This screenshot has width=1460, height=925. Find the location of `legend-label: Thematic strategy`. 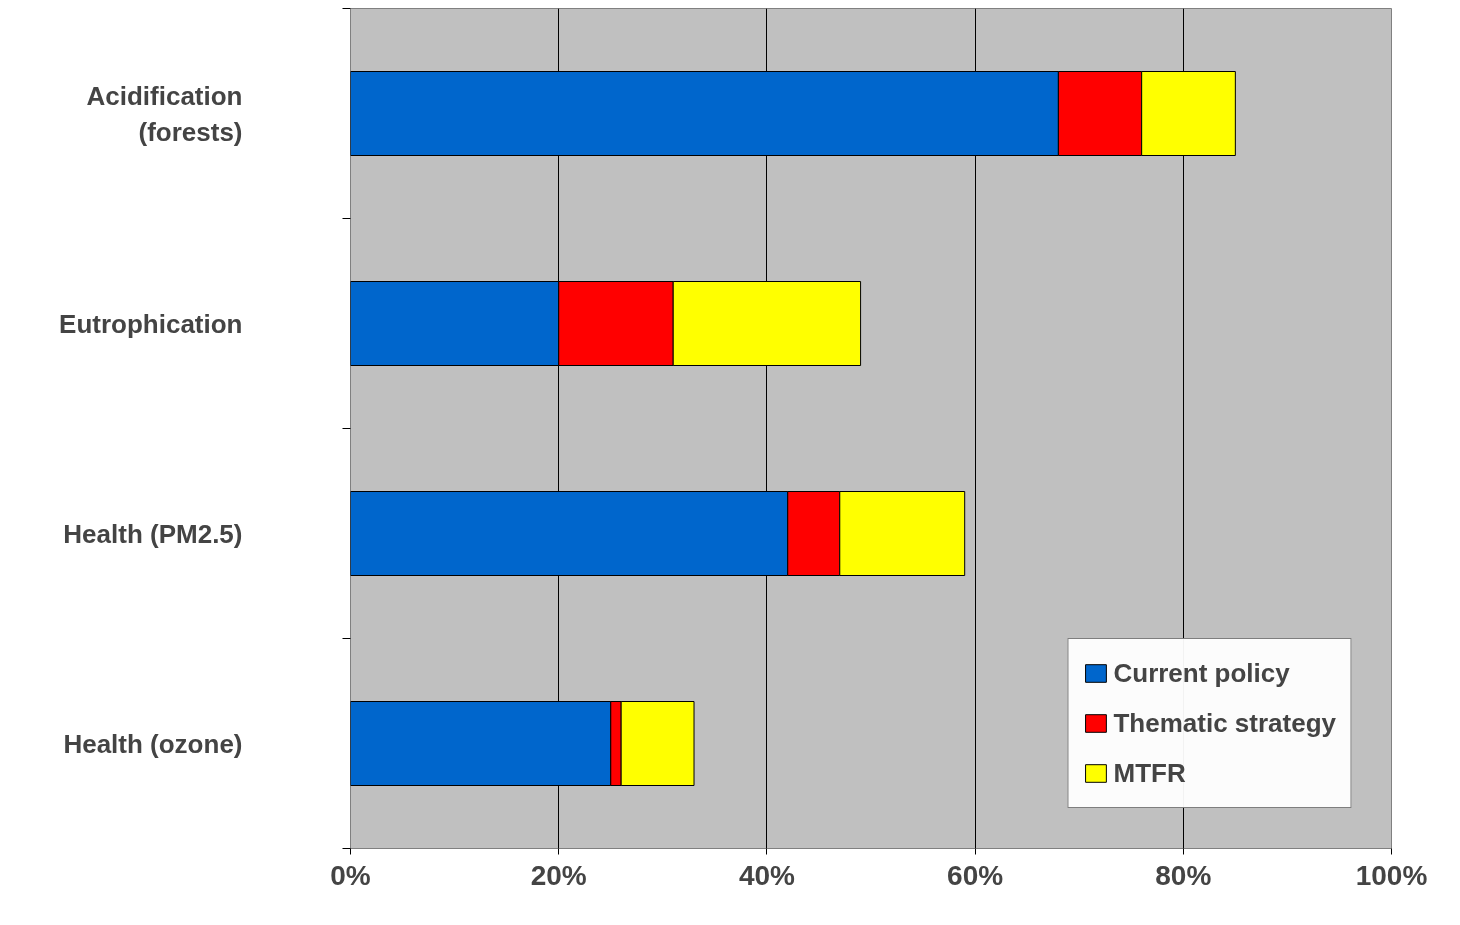

legend-label: Thematic strategy is located at coordinates (1224, 723).